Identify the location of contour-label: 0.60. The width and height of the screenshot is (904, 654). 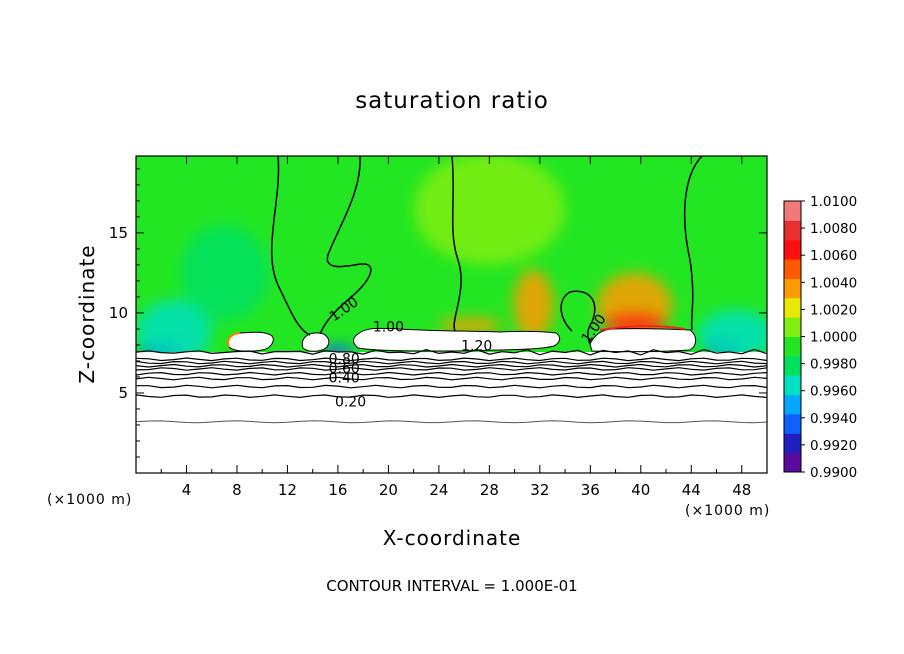
(344, 369).